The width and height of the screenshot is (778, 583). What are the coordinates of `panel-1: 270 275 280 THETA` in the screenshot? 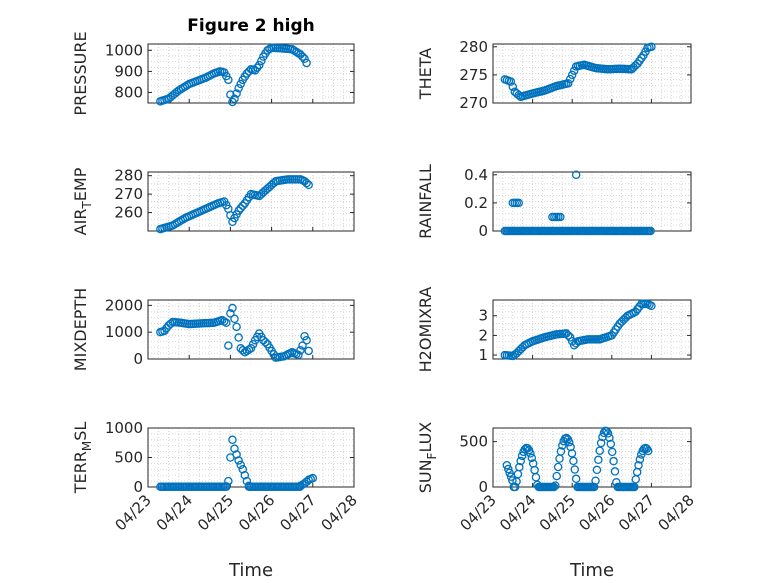 It's located at (554, 75).